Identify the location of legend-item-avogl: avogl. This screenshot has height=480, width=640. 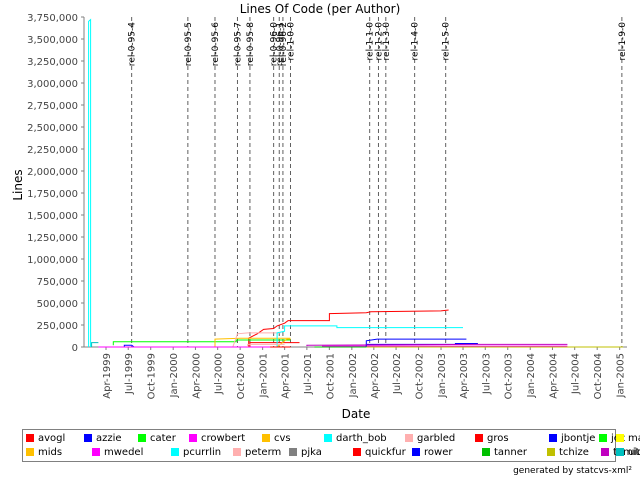
(45, 438).